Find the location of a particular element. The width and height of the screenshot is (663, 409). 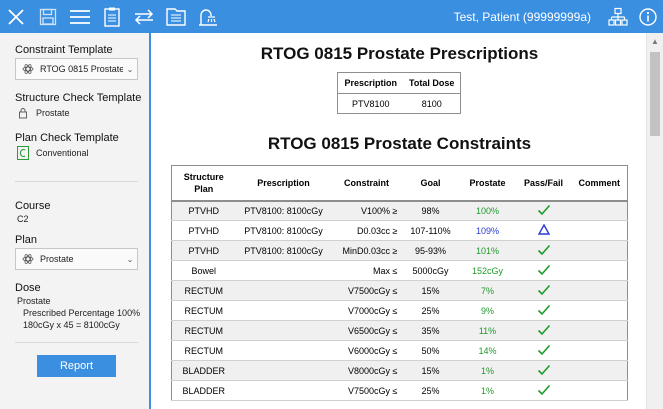

constraint-cell: V7000cGy ≤ is located at coordinates (366, 310).